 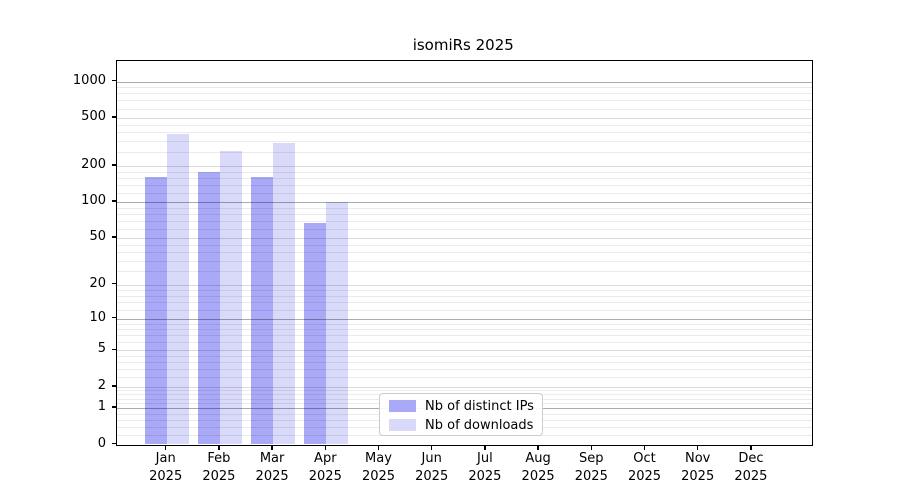 I want to click on bar-distinct-ips-mar, so click(x=262, y=311).